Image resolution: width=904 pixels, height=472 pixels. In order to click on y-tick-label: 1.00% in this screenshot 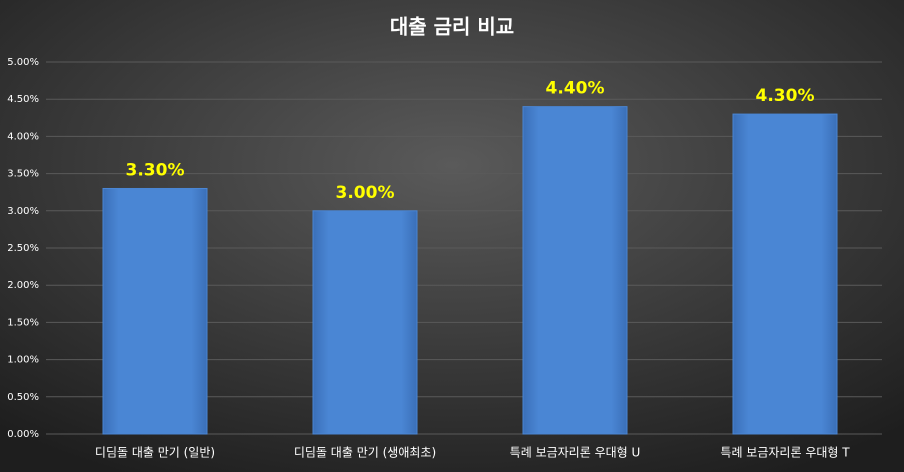, I will do `click(23, 360)`.